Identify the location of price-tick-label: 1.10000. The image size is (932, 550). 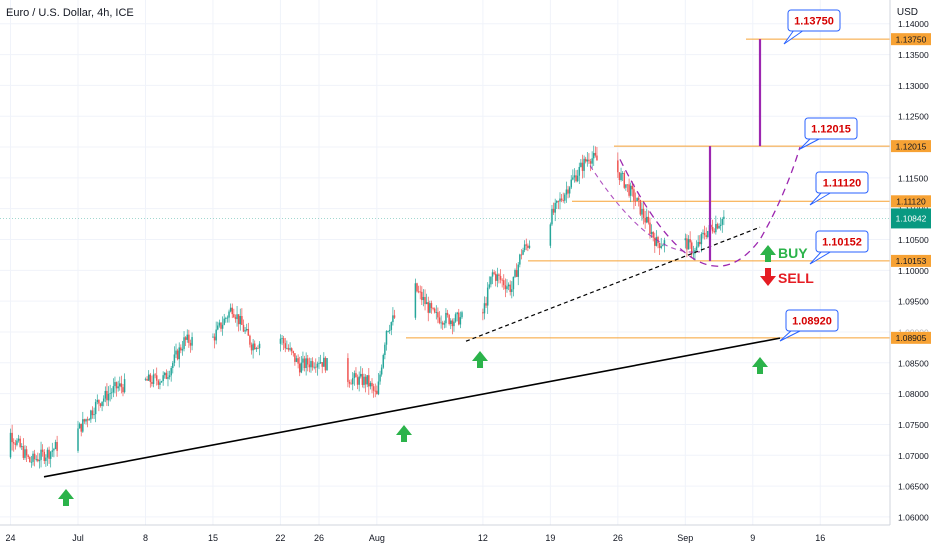
(913, 271).